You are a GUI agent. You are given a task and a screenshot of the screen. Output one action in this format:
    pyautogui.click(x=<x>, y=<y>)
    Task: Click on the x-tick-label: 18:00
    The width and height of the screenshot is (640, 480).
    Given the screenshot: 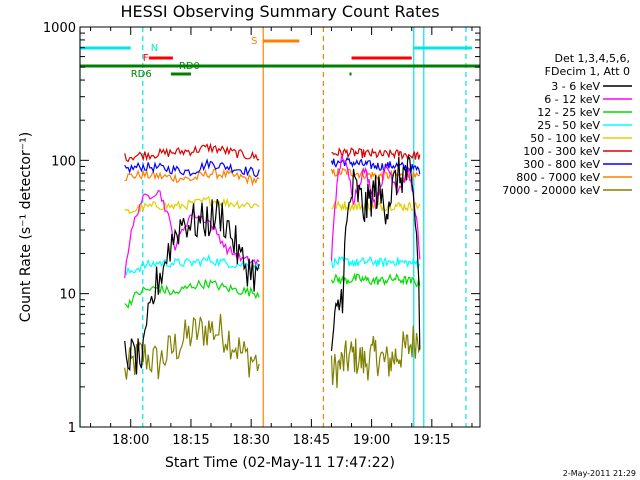 What is the action you would take?
    pyautogui.click(x=130, y=440)
    